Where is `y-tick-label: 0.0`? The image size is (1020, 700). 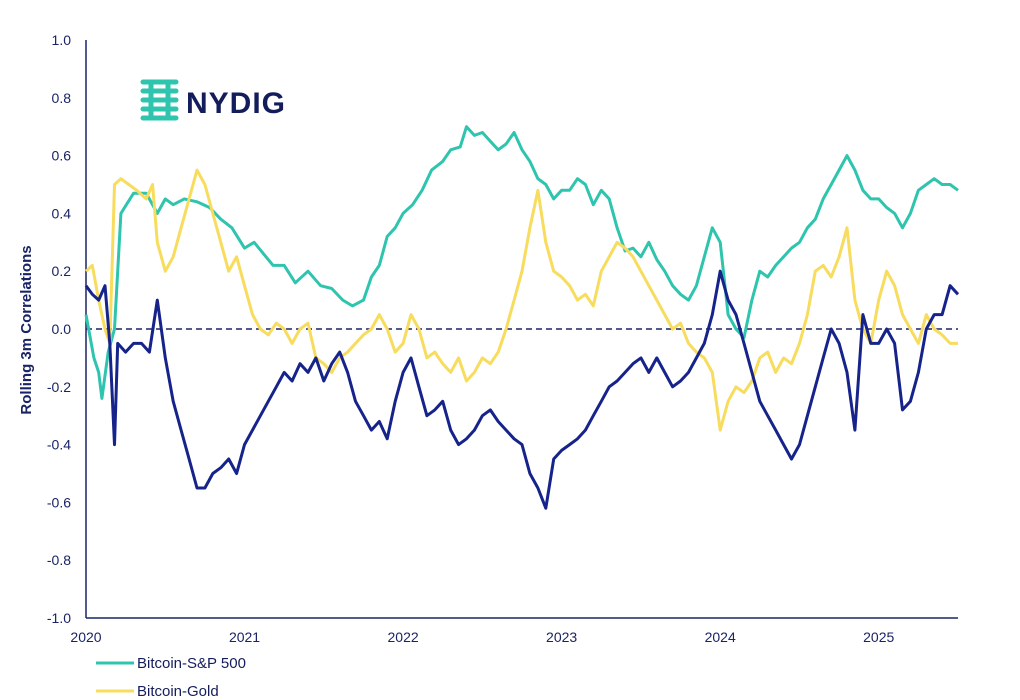 y-tick-label: 0.0 is located at coordinates (62, 329).